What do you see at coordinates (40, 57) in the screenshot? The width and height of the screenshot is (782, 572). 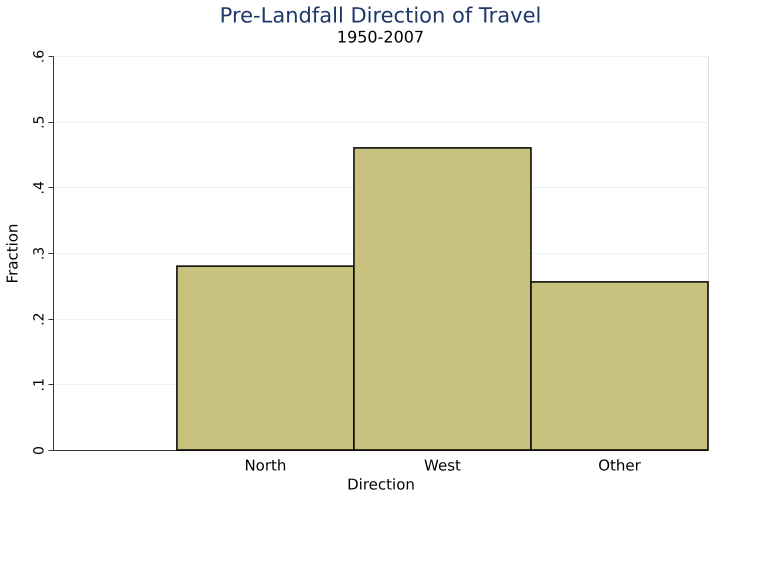 I see `y-tick-label: .6` at bounding box center [40, 57].